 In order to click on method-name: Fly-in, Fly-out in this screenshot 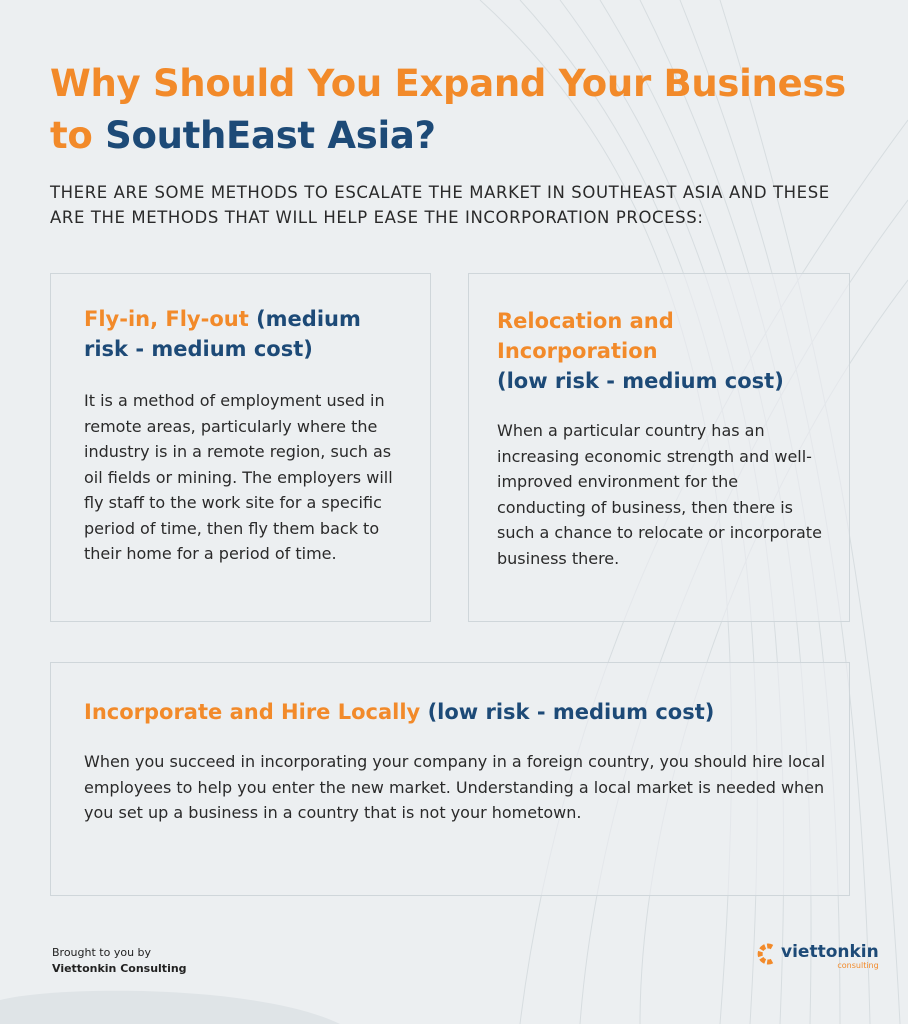, I will do `click(166, 319)`.